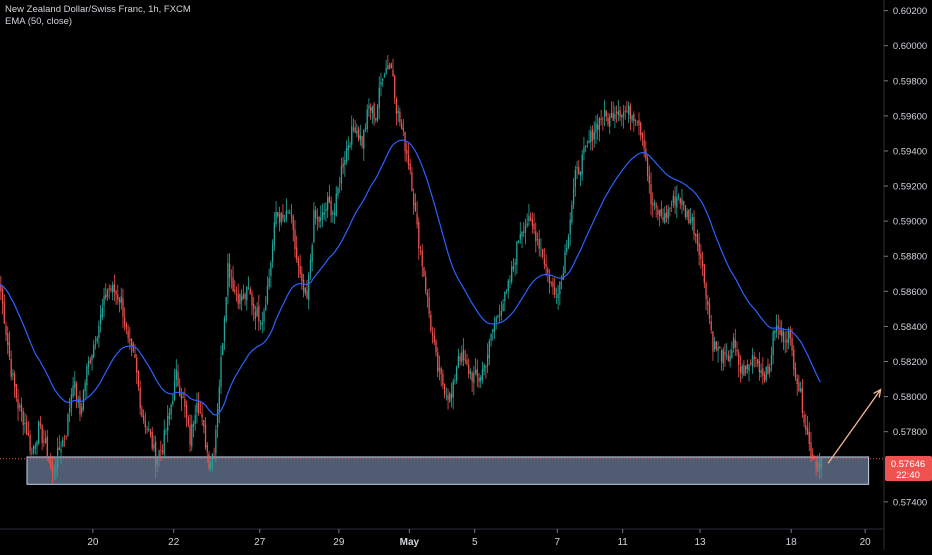 Image resolution: width=932 pixels, height=555 pixels. What do you see at coordinates (910, 327) in the screenshot?
I see `price-tick-label: 0.58400` at bounding box center [910, 327].